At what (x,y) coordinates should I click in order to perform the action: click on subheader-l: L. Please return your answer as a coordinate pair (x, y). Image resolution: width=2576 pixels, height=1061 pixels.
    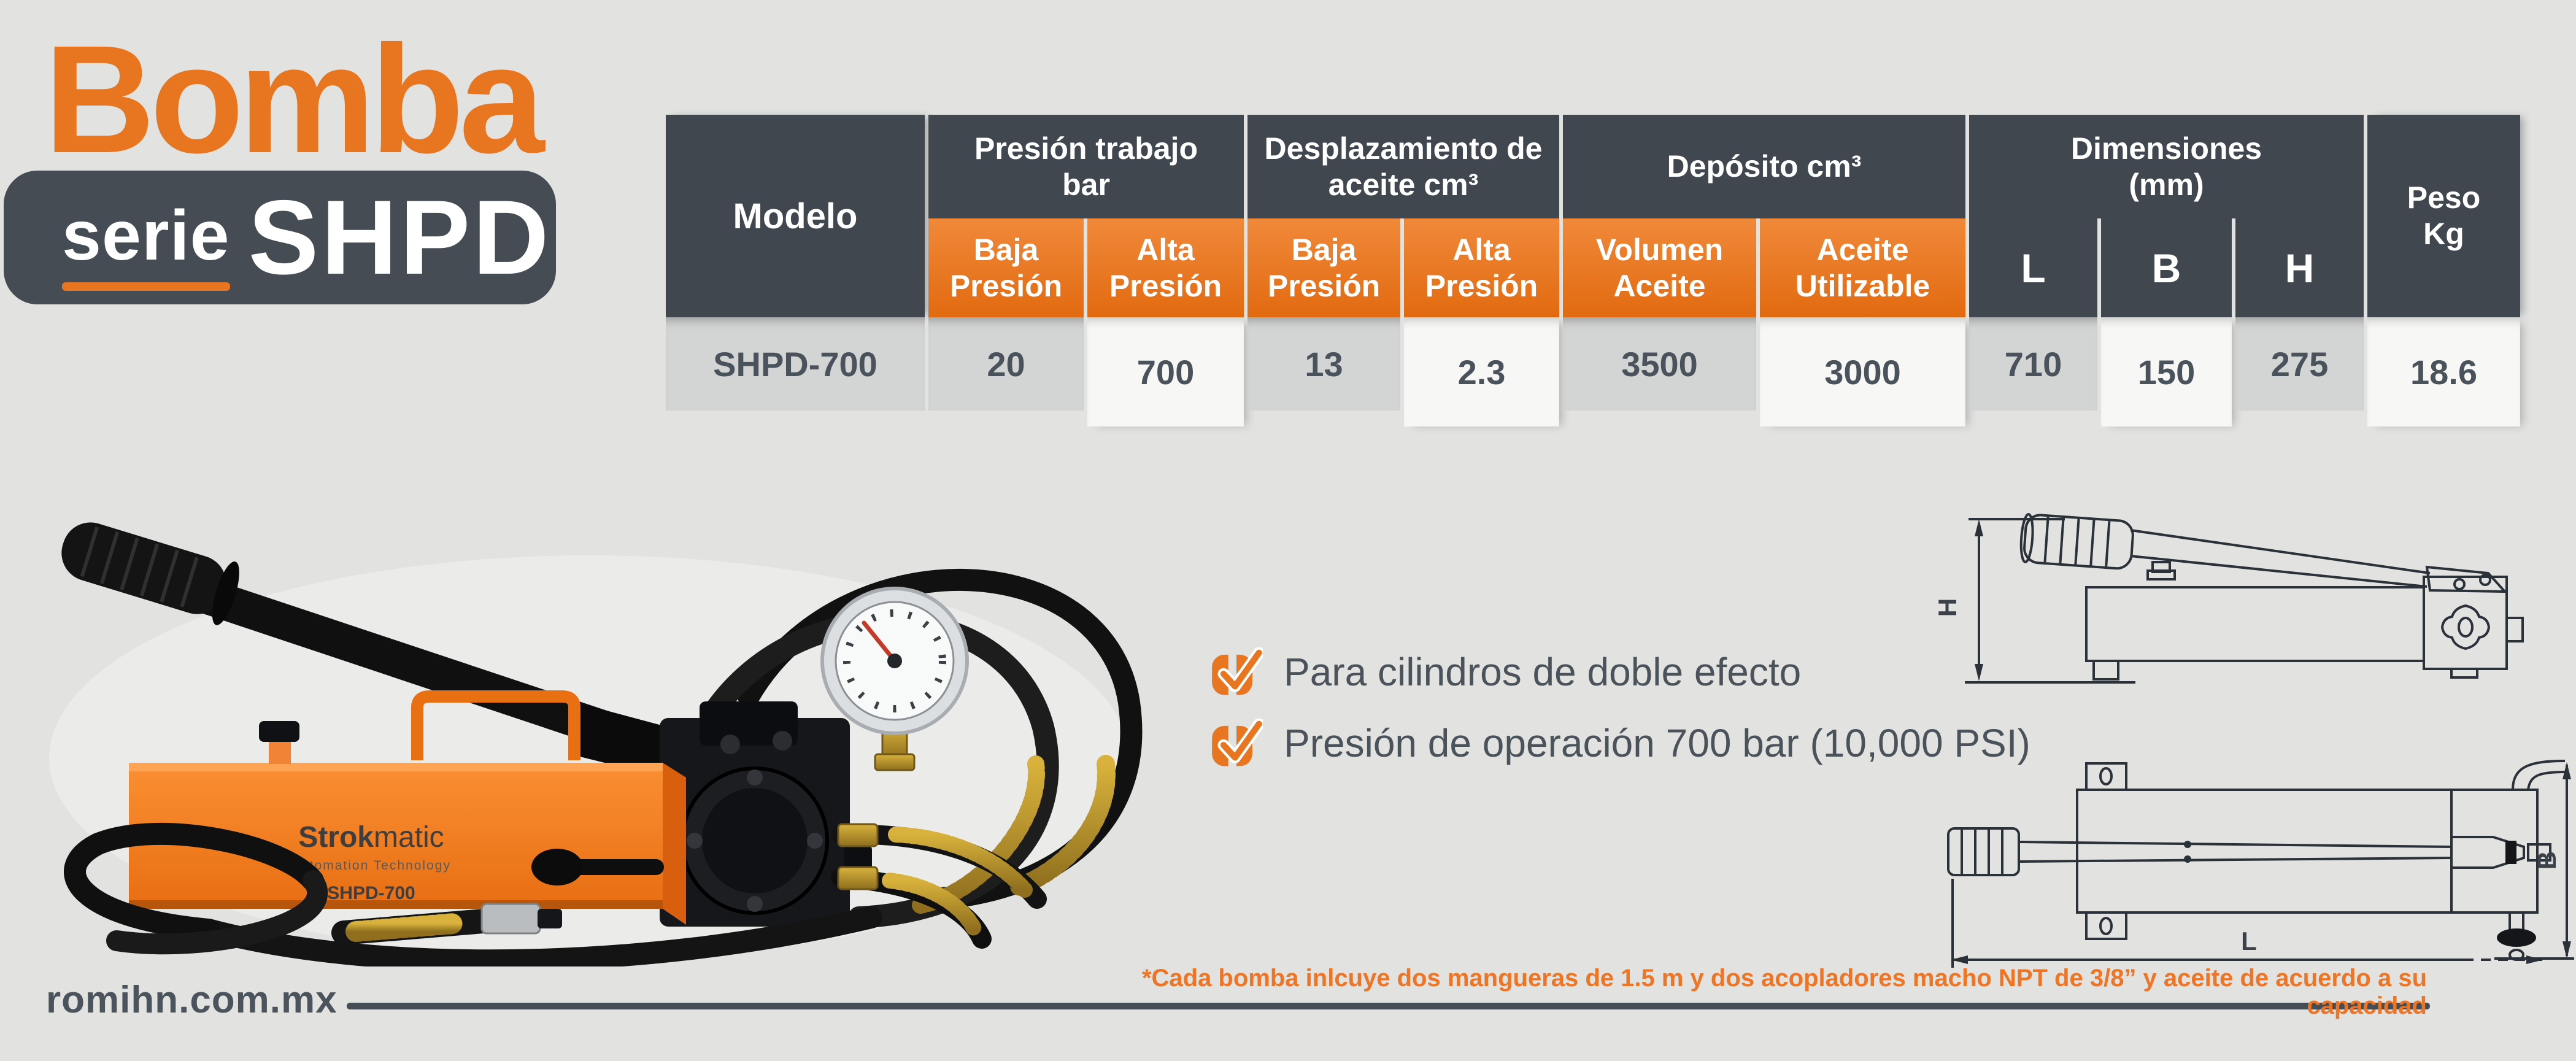
    Looking at the image, I should click on (2033, 267).